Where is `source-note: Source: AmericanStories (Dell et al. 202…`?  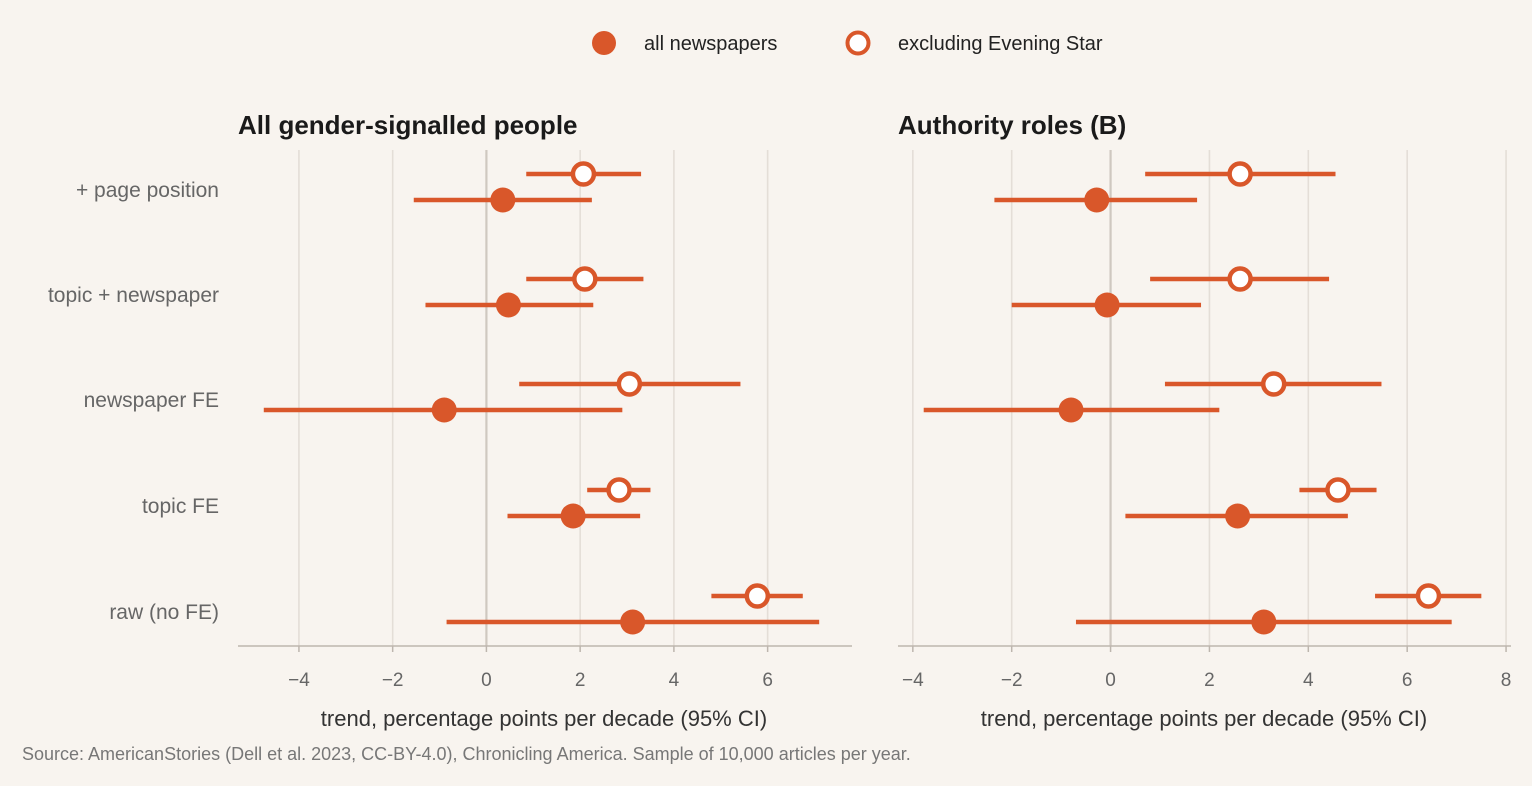
source-note: Source: AmericanStories (Dell et al. 202… is located at coordinates (466, 754).